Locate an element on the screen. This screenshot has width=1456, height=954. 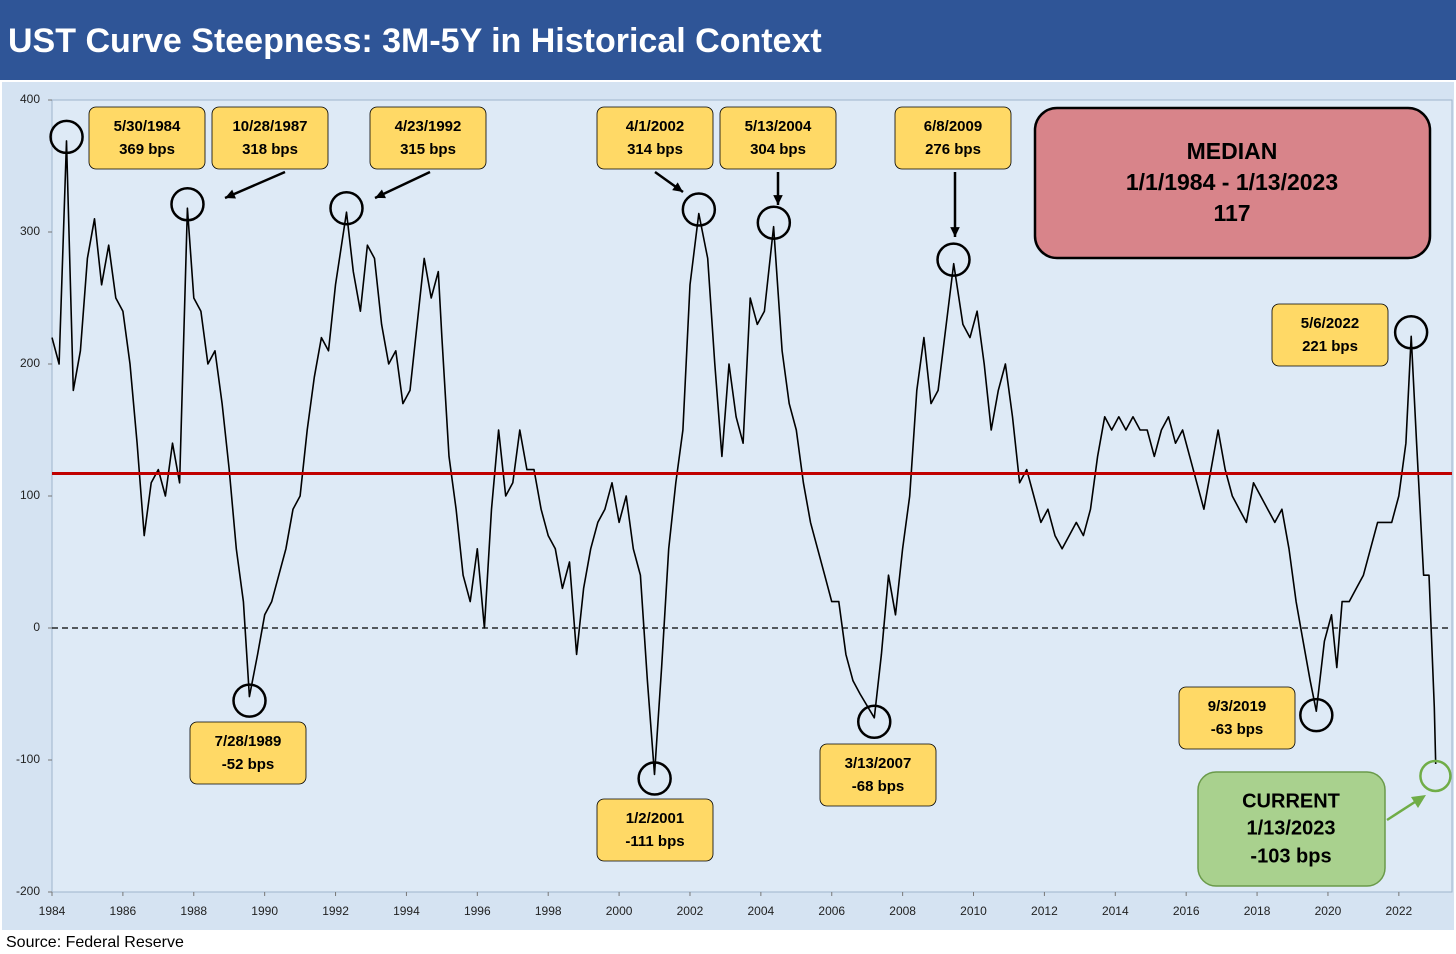
title-bar is located at coordinates (728, 40).